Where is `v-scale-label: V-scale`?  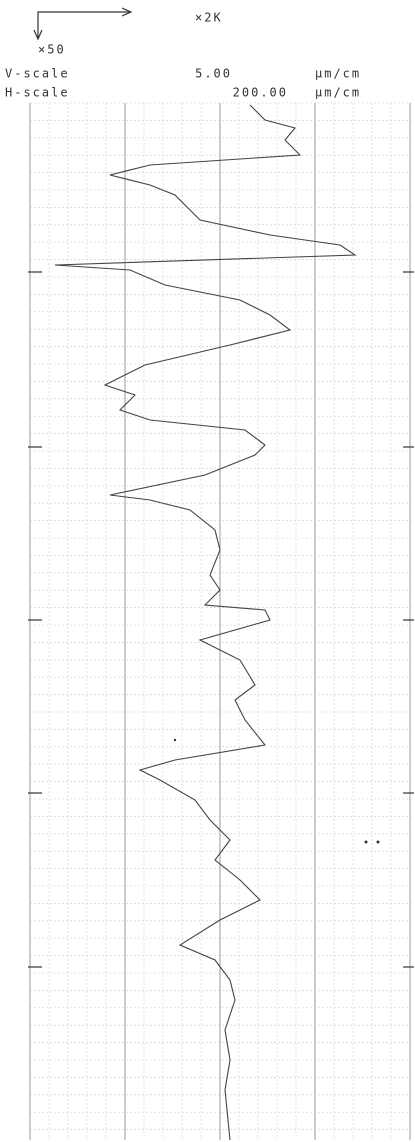
v-scale-label: V-scale is located at coordinates (37, 74).